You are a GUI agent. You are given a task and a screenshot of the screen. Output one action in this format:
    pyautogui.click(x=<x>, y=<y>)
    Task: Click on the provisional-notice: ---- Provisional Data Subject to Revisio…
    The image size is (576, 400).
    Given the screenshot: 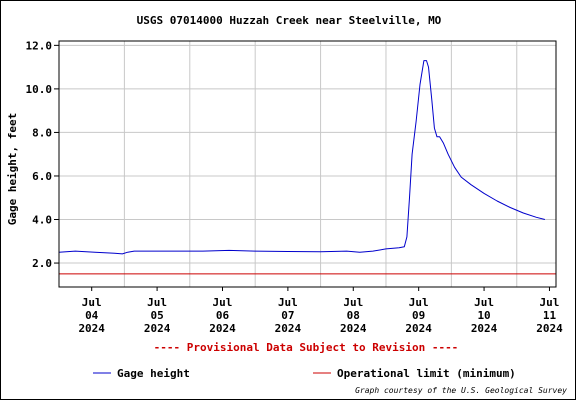 What is the action you would take?
    pyautogui.click(x=306, y=347)
    